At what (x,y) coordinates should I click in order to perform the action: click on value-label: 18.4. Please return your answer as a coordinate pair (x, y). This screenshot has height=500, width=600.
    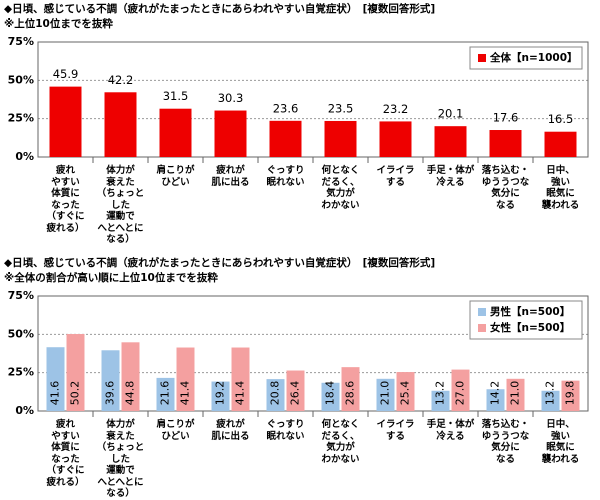
    Looking at the image, I should click on (330, 393).